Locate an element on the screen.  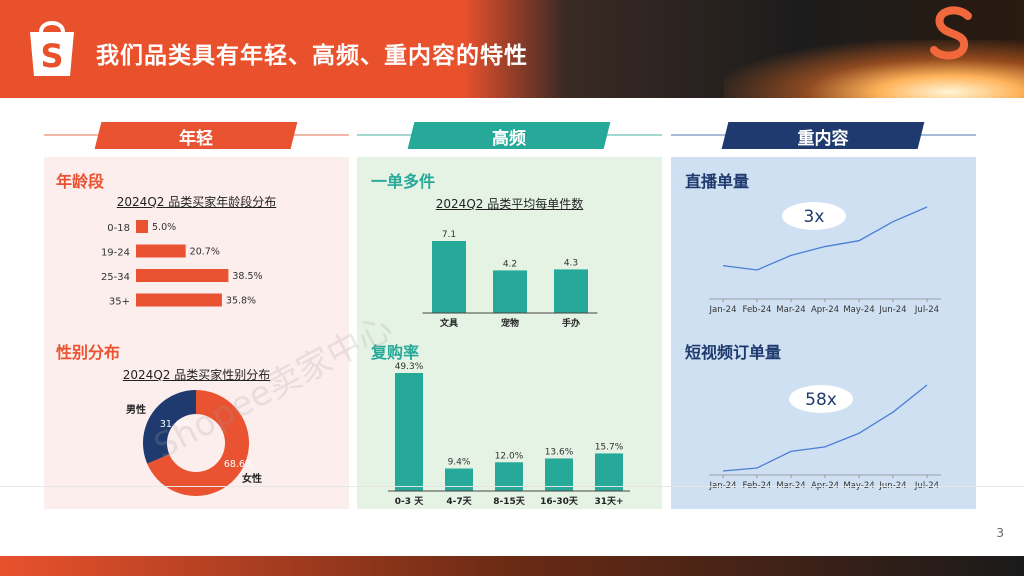
repurchase-category-label: 4-7天 is located at coordinates (459, 501).